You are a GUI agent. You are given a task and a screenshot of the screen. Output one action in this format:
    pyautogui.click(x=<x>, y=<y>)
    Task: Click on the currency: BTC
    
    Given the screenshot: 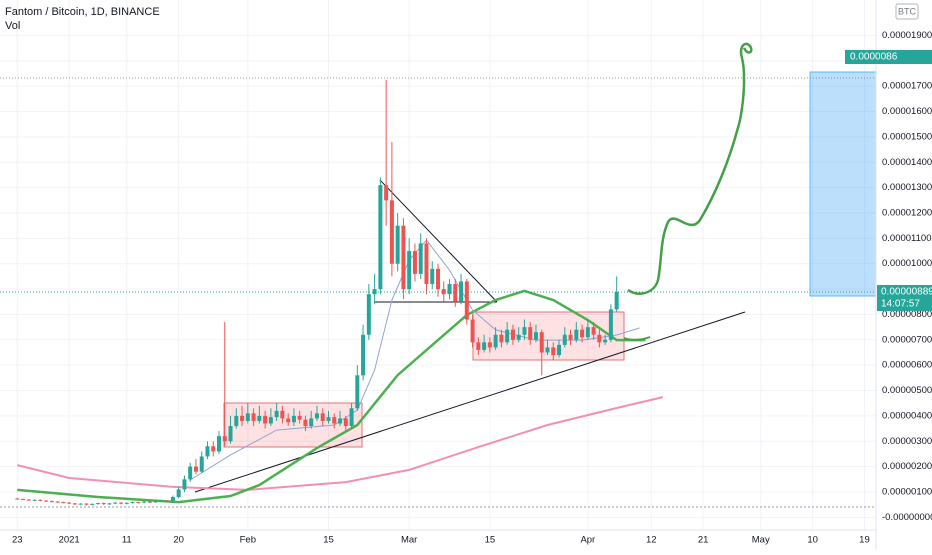 What is the action you would take?
    pyautogui.click(x=907, y=11)
    